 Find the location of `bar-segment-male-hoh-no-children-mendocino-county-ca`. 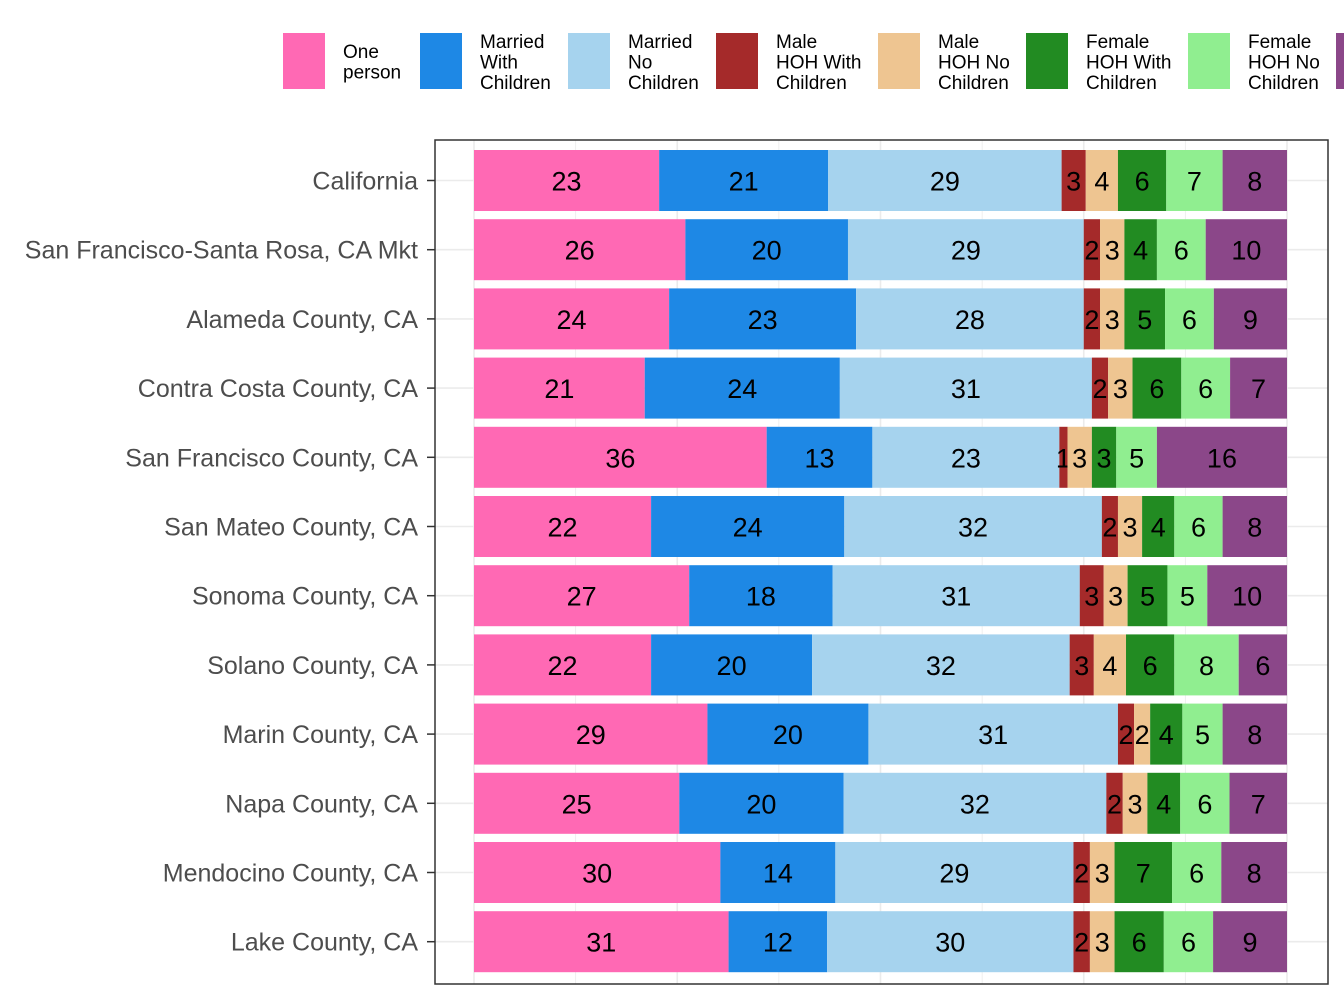

bar-segment-male-hoh-no-children-mendocino-county-ca is located at coordinates (1102, 872).